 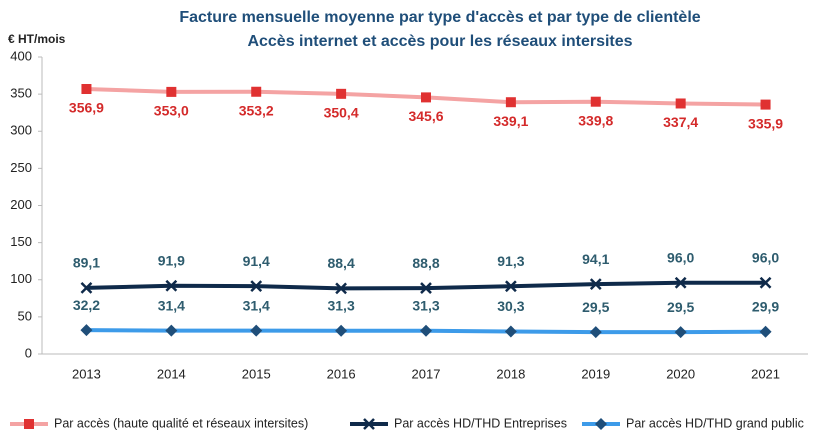 I want to click on data-label: 94,1, so click(x=595, y=259).